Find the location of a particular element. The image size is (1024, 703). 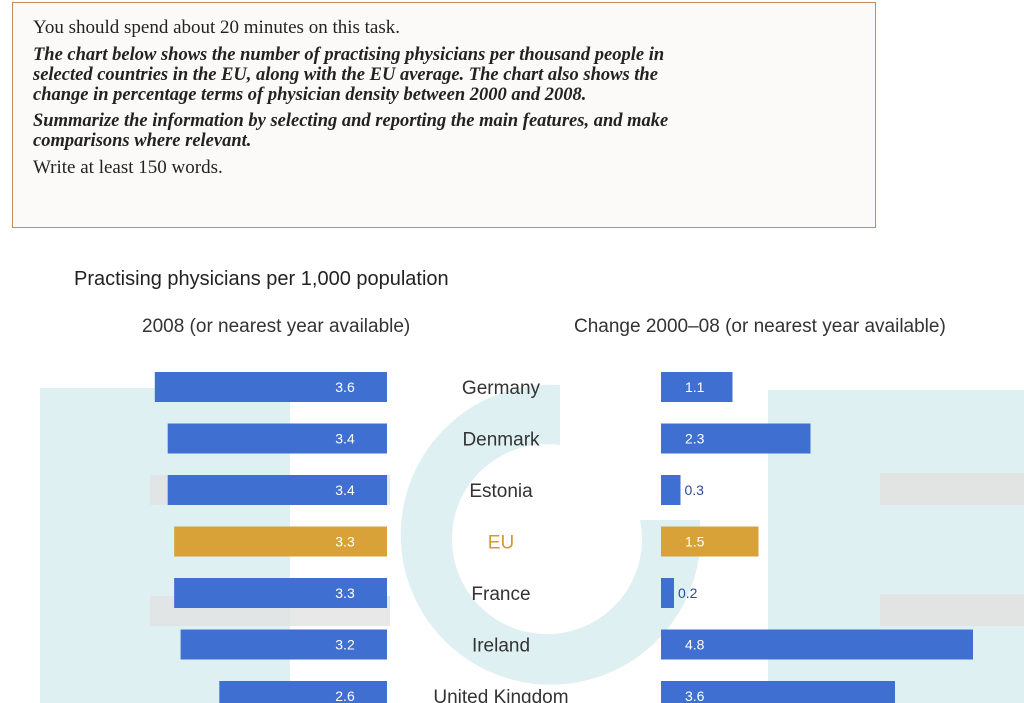

bar-label-2008: 3.2 is located at coordinates (345, 645).